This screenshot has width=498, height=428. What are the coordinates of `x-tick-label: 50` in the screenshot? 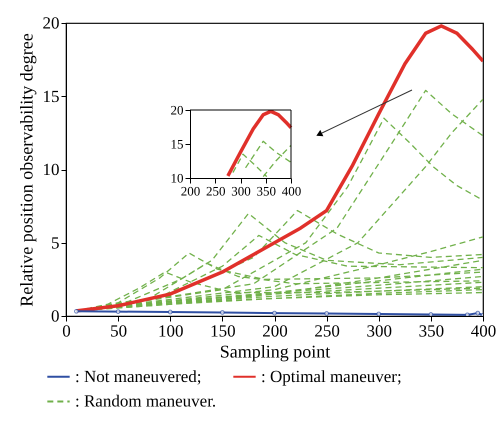 It's located at (119, 331).